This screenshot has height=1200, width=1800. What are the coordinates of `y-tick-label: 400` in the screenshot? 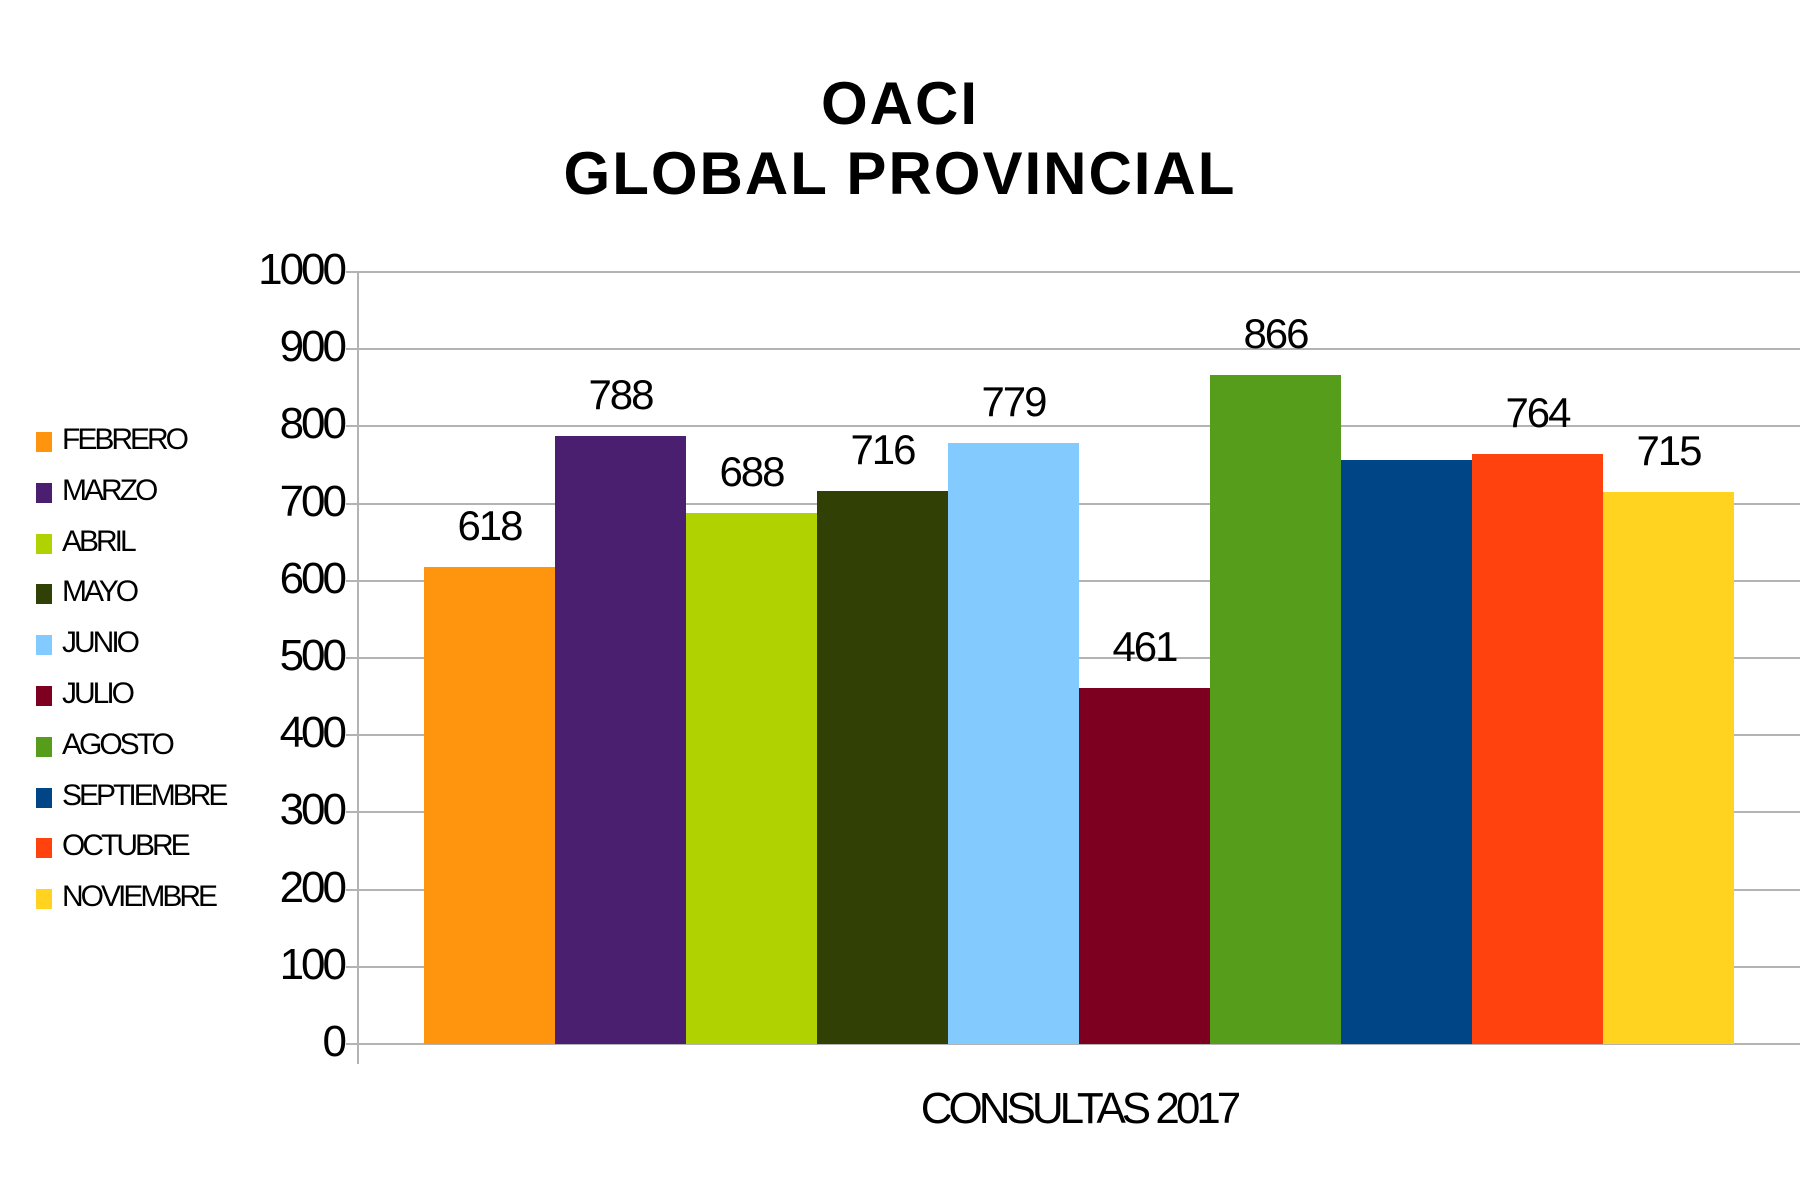 It's located at (313, 733).